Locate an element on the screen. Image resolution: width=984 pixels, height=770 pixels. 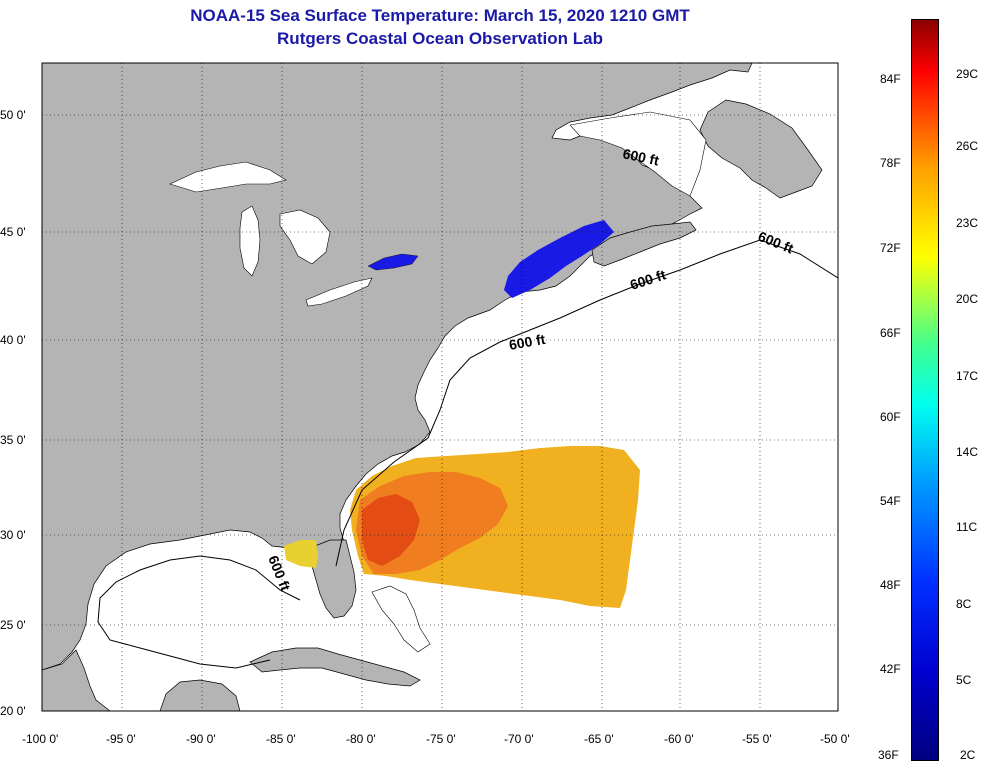
colorbar-c-label: 2C is located at coordinates (968, 755).